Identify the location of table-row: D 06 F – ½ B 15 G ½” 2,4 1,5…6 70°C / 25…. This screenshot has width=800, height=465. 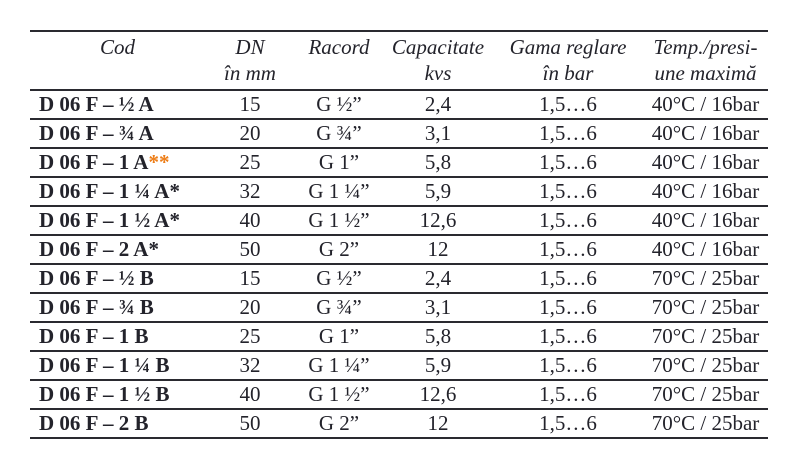
(399, 279).